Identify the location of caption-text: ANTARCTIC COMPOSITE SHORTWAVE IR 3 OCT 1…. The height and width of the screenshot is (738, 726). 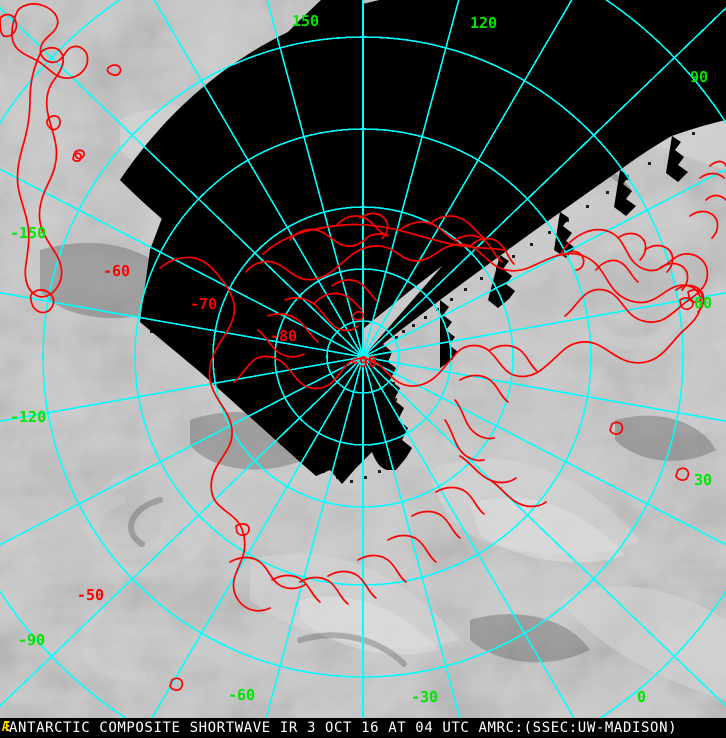
(343, 728).